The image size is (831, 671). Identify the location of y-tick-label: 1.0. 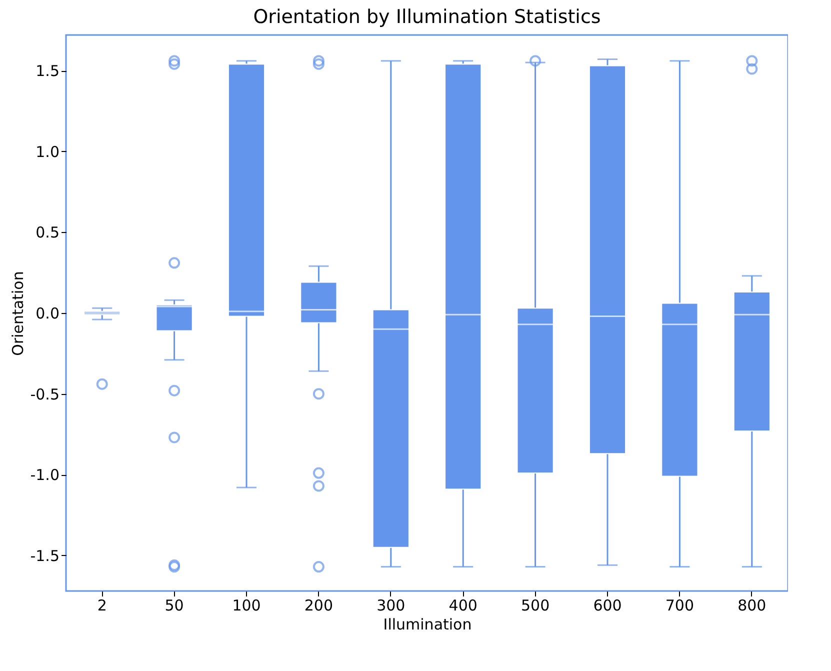
(48, 151).